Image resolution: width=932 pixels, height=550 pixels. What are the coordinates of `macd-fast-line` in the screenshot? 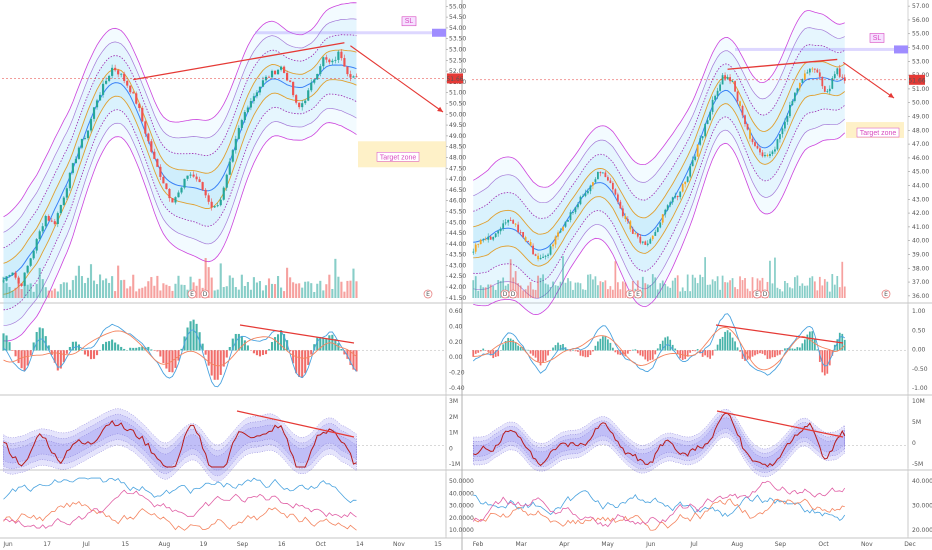 It's located at (659, 344).